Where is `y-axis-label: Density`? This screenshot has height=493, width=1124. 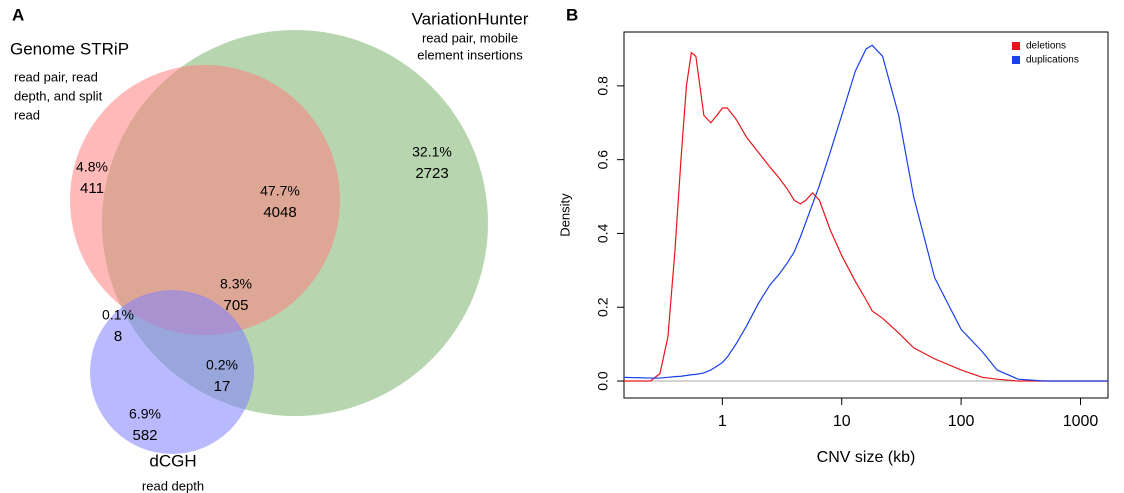
y-axis-label: Density is located at coordinates (564, 215).